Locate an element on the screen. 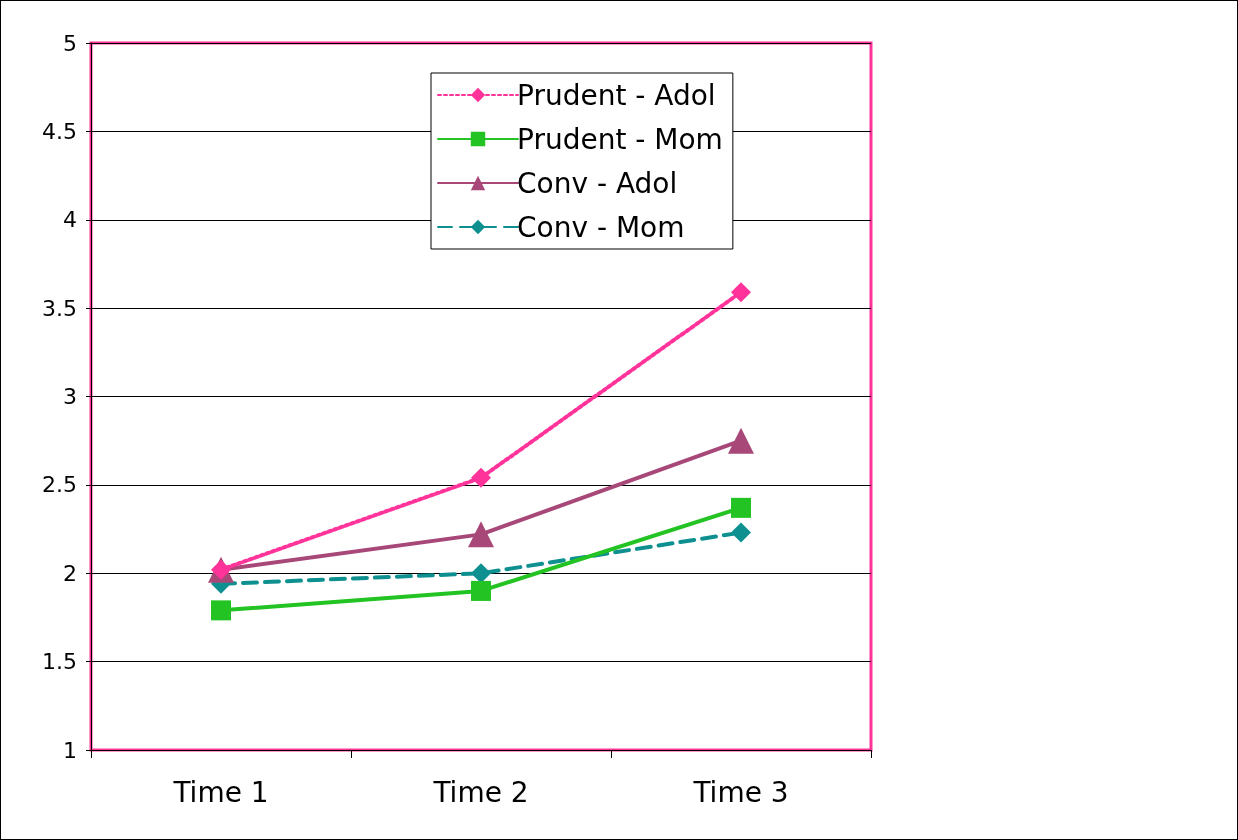 The height and width of the screenshot is (840, 1238). legend-label: Prudent - Mom is located at coordinates (620, 139).